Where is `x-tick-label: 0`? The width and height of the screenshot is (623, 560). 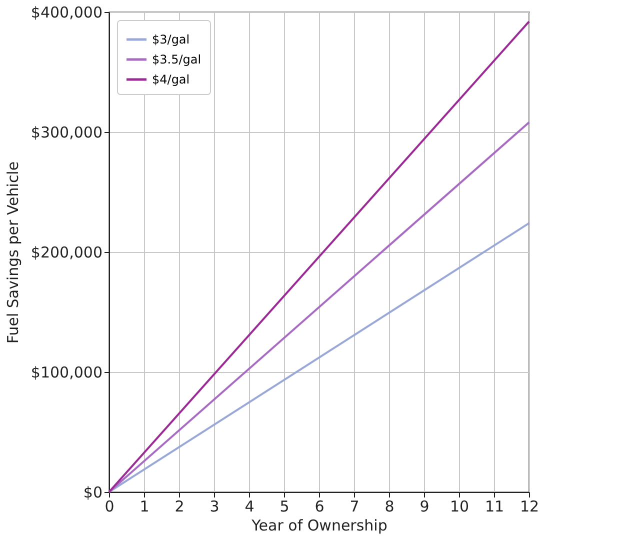 x-tick-label: 0 is located at coordinates (109, 507).